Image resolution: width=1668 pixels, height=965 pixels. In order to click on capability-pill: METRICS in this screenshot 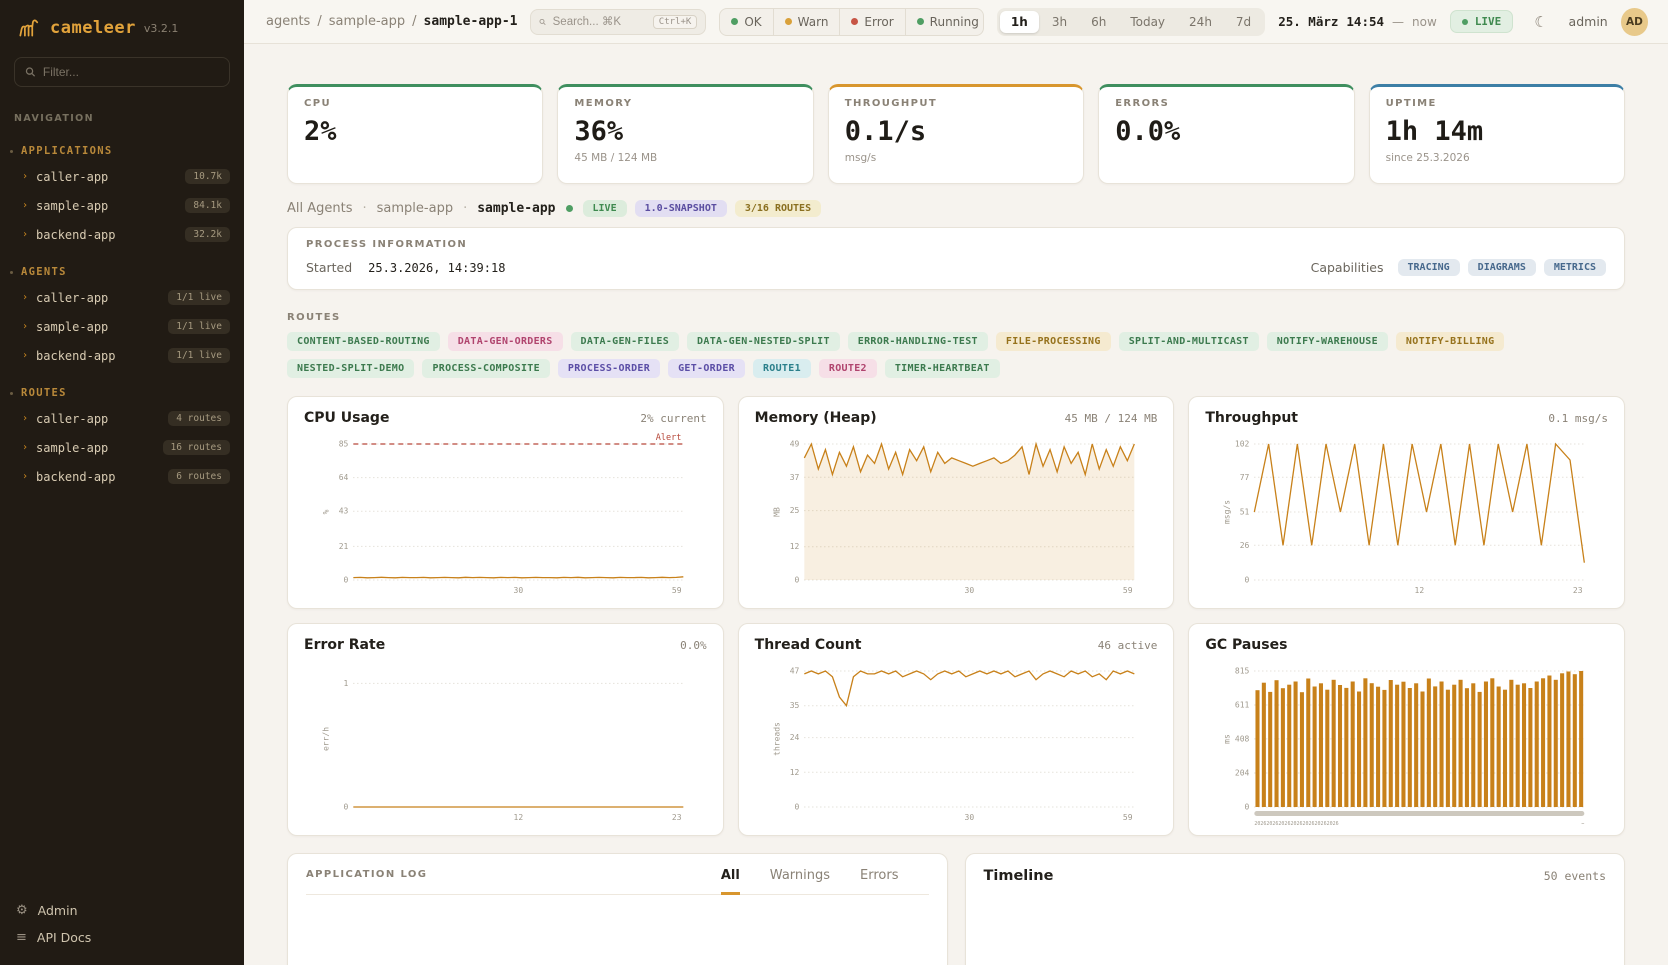, I will do `click(1574, 267)`.